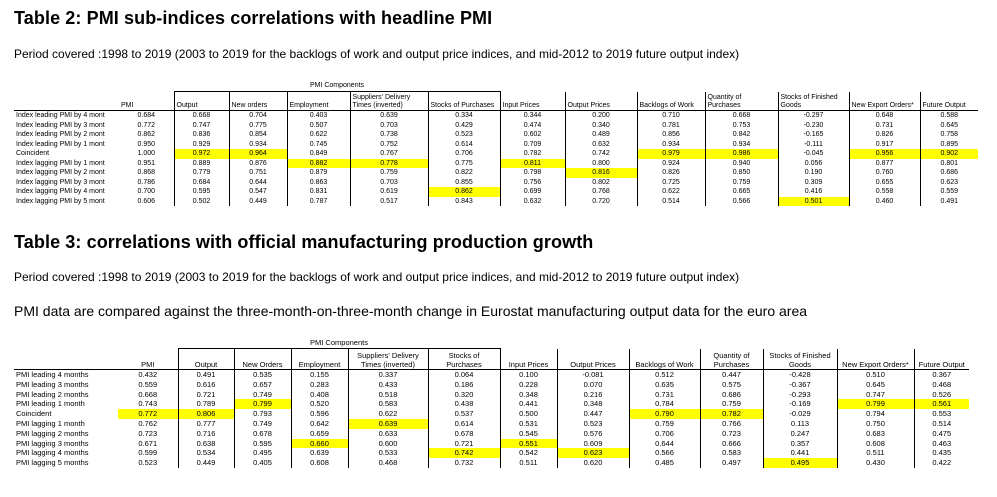  What do you see at coordinates (592, 404) in the screenshot?
I see `table3-value-cell: 0.348` at bounding box center [592, 404].